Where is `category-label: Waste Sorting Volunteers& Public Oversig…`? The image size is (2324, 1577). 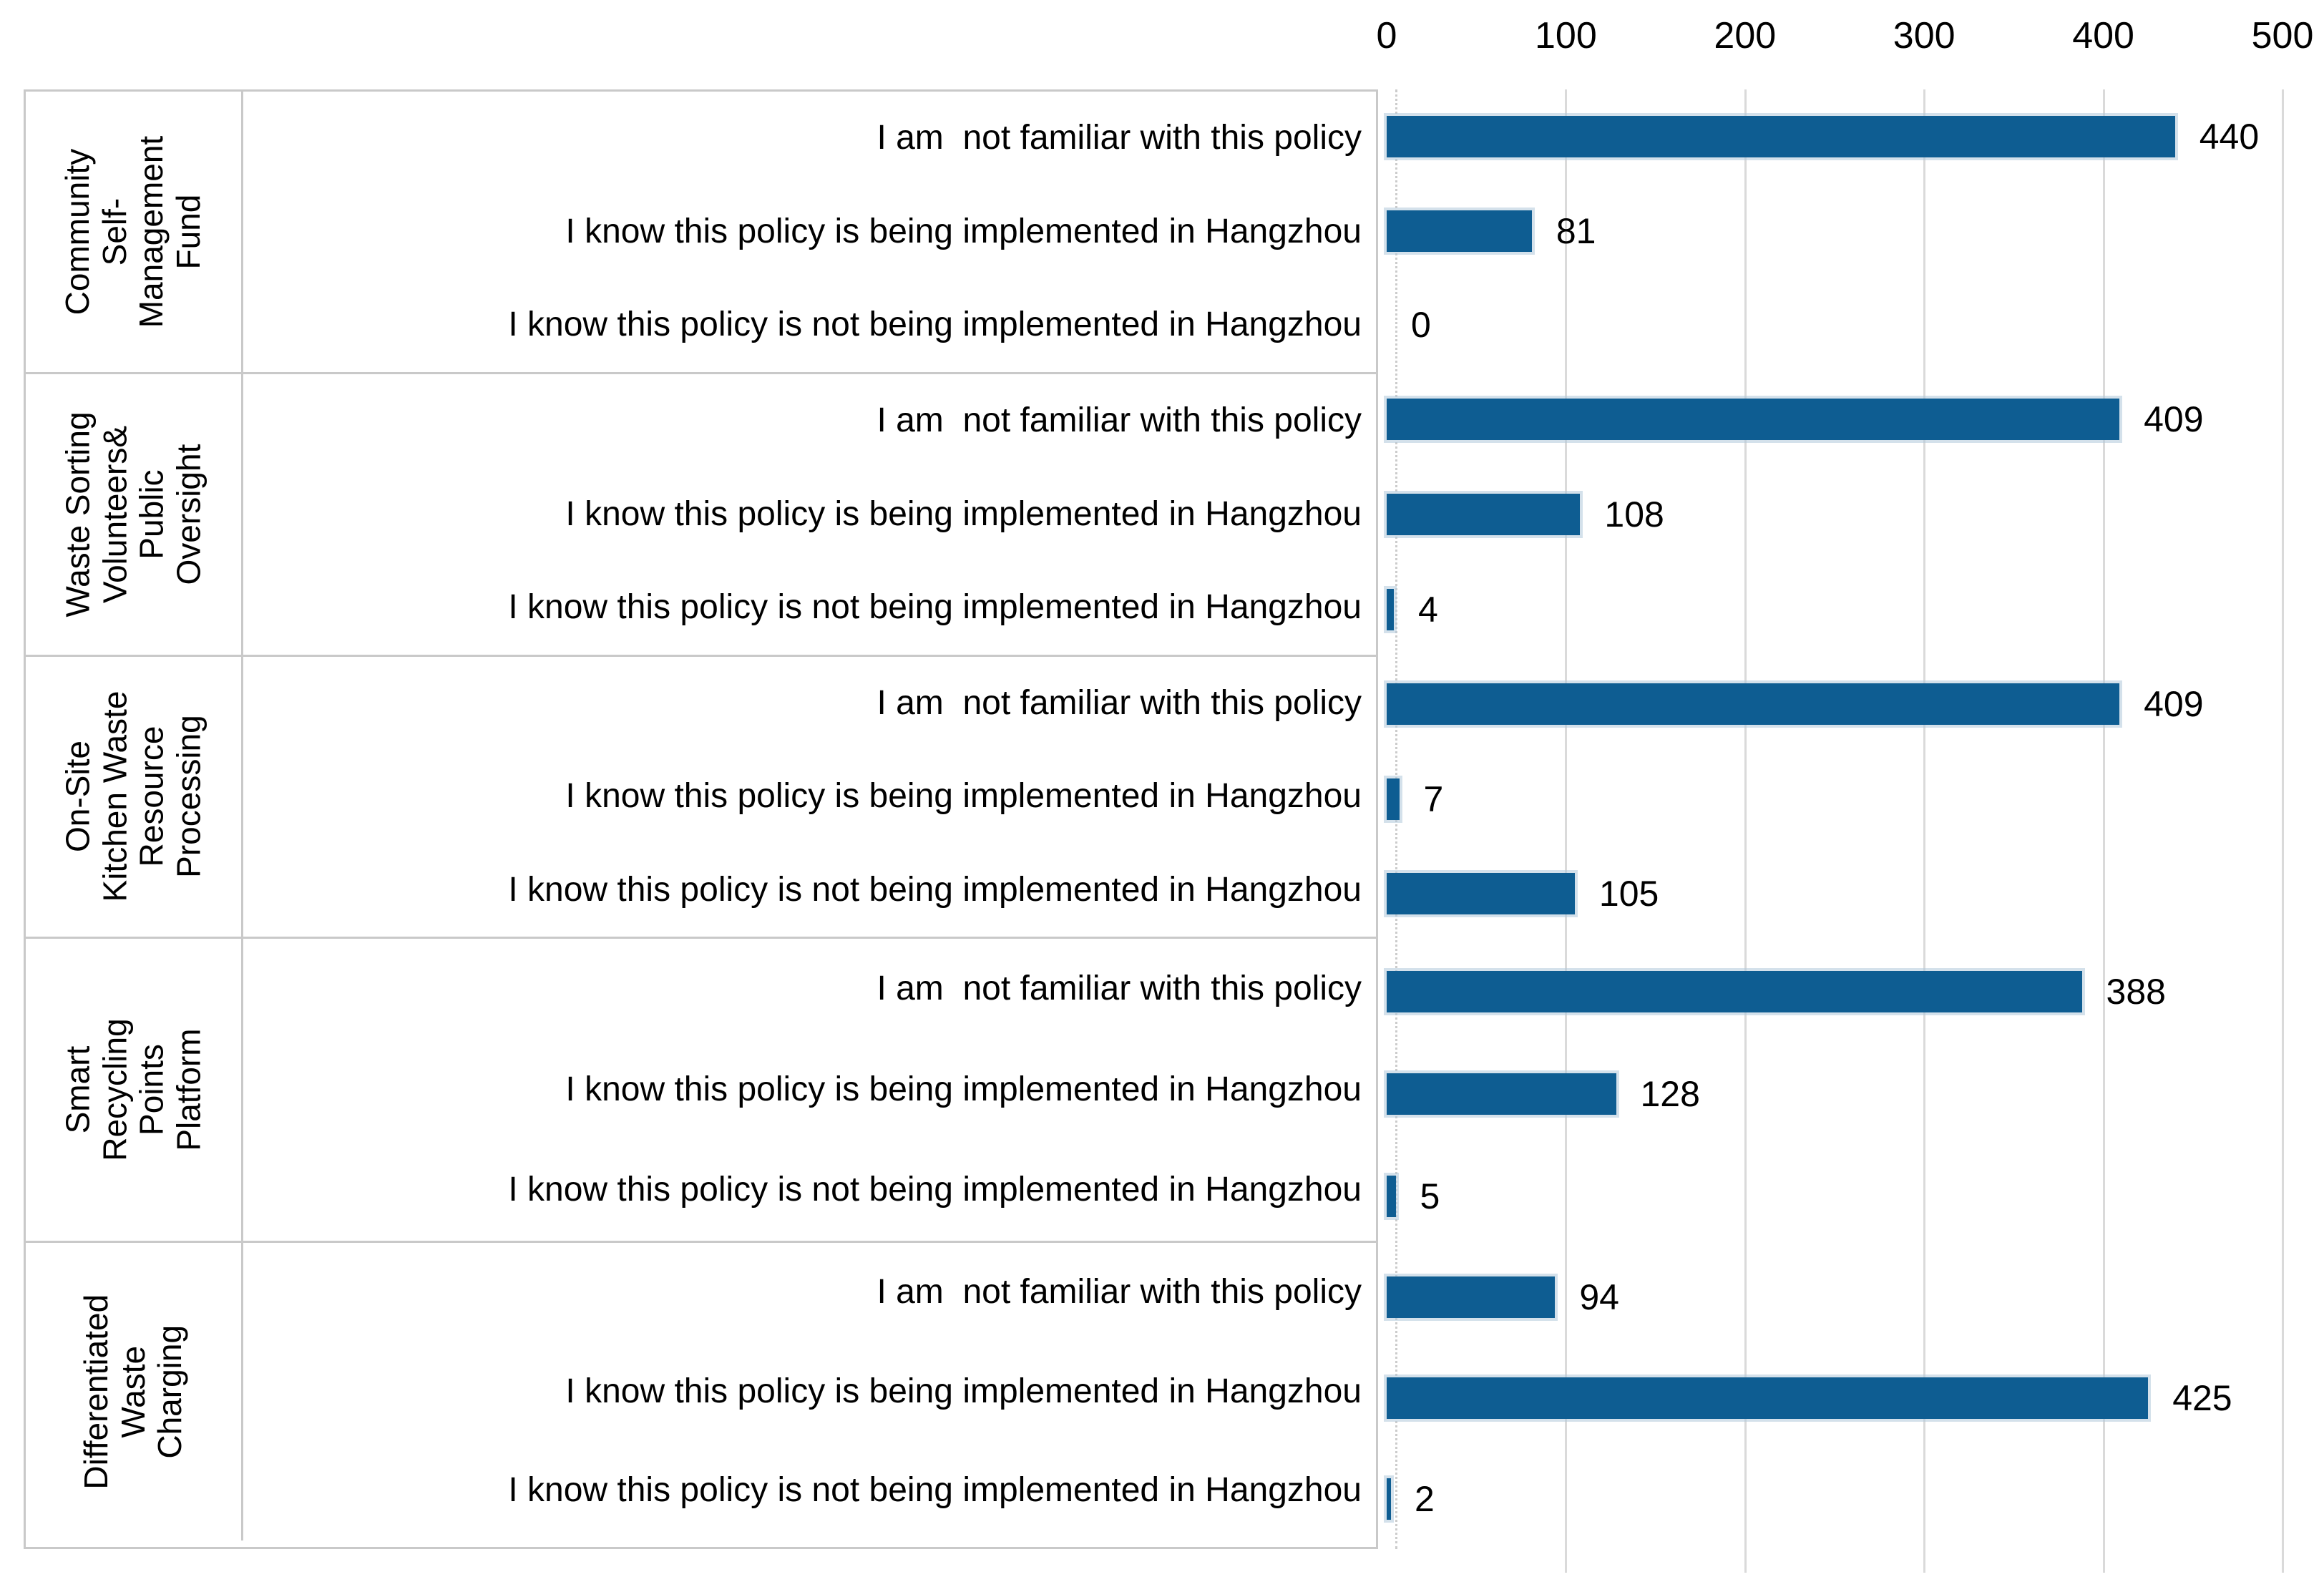 category-label: Waste Sorting Volunteers& Public Oversig… is located at coordinates (133, 514).